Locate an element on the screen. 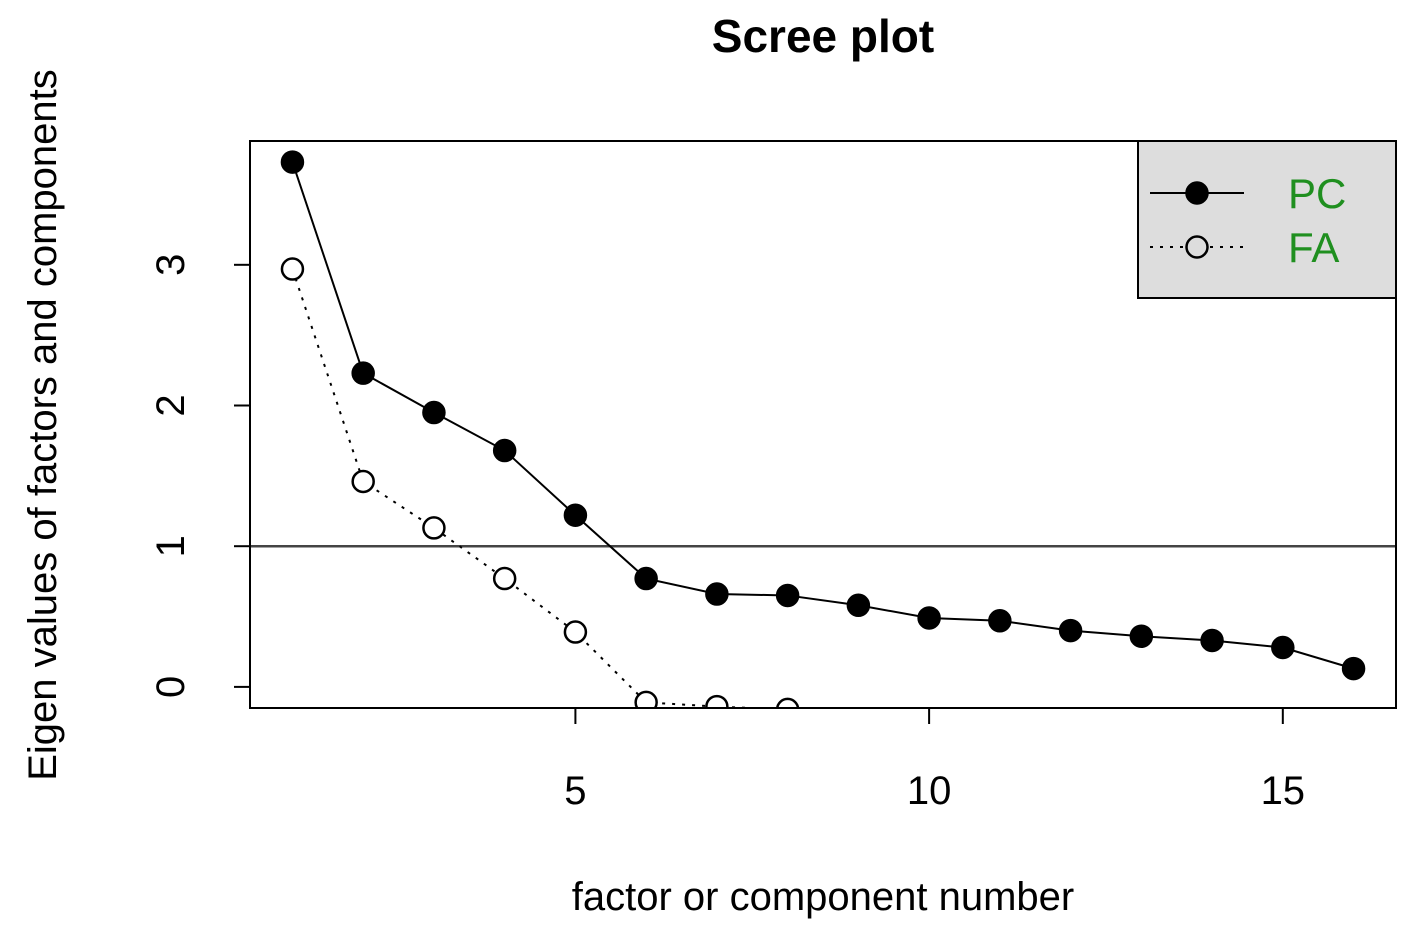 This screenshot has width=1413, height=936. y-tick-label: 1 is located at coordinates (171, 546).